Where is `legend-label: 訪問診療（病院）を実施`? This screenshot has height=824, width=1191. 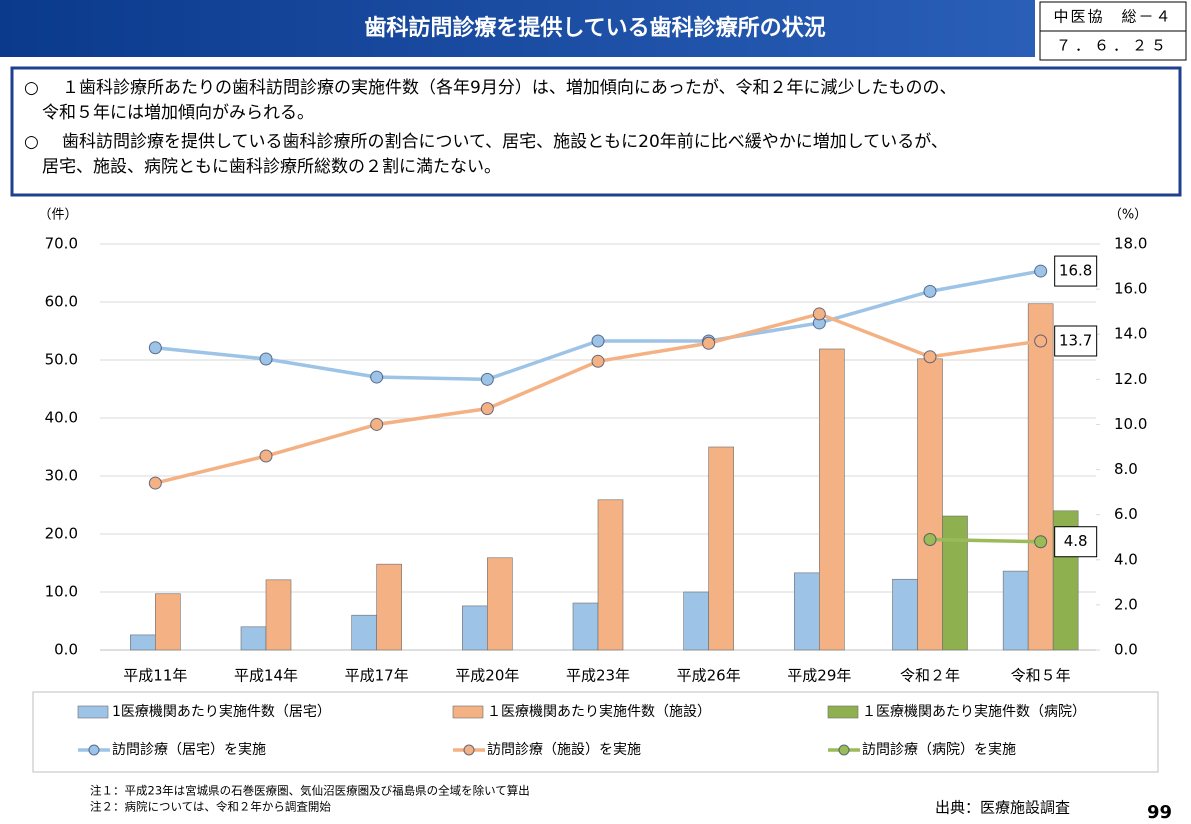
legend-label: 訪問診療（病院）を実施 is located at coordinates (939, 749).